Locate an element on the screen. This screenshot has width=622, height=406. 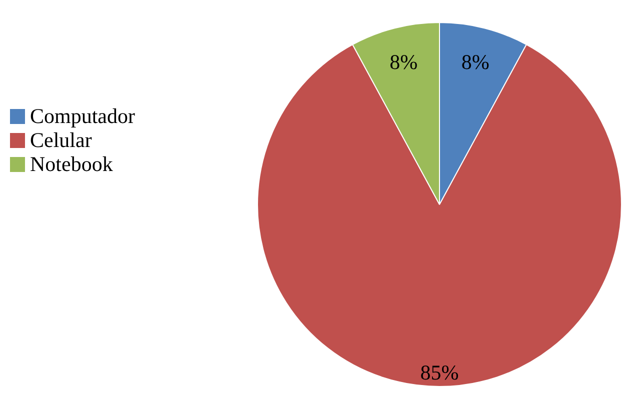
legend-label: Notebook is located at coordinates (71, 164).